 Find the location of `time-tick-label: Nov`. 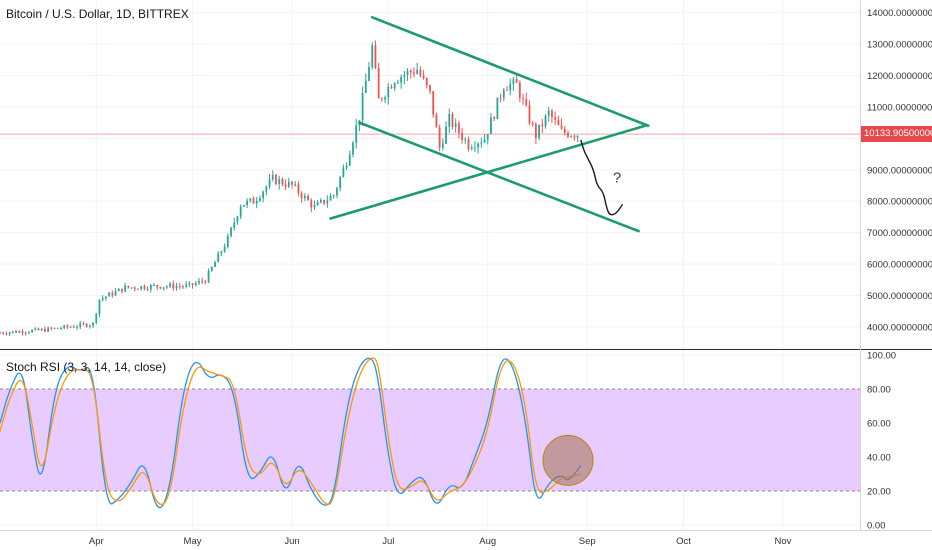

time-tick-label: Nov is located at coordinates (783, 541).